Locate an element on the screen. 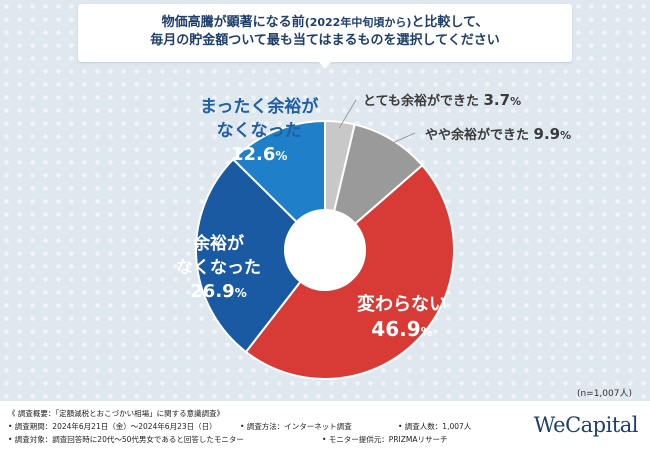  question-line-2: 毎月の貯金額ついて最も当てはまるものを選択してください is located at coordinates (325, 40).